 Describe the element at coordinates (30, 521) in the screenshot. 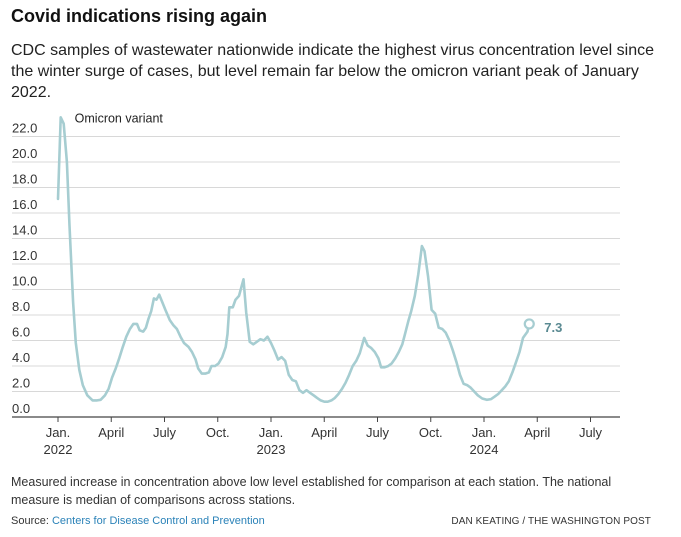

I see `source-label: Source:` at that location.